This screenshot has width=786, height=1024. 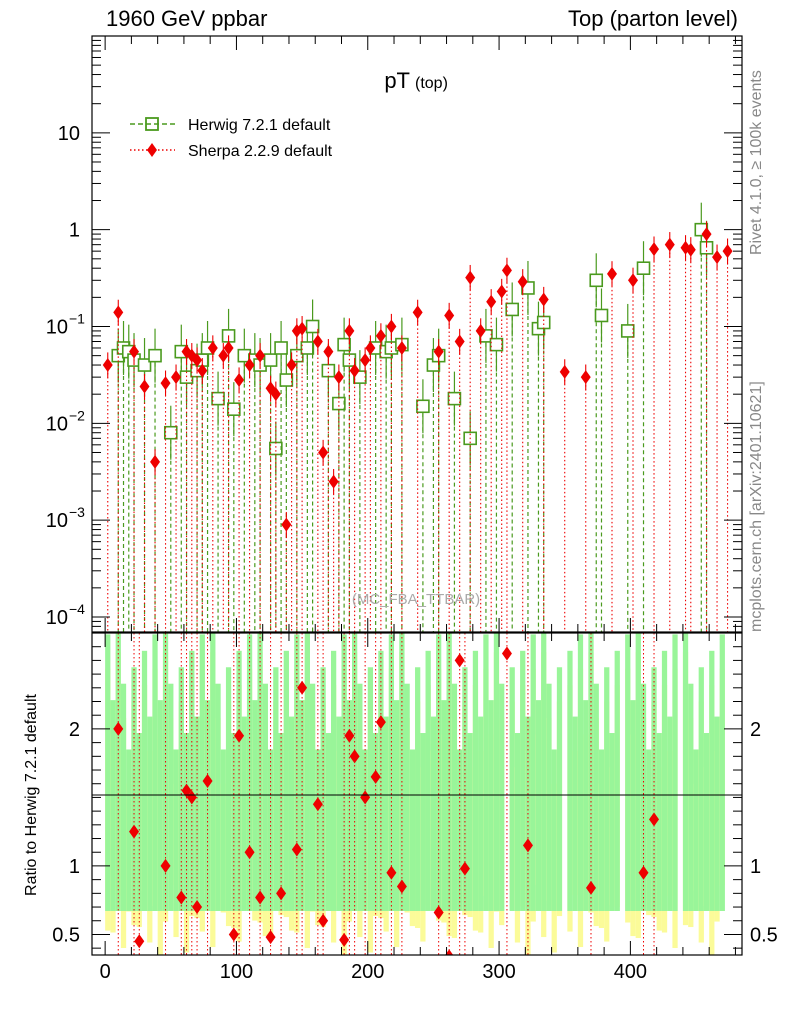 I want to click on ratio-y-tick-label-right: 0.5, so click(x=764, y=935).